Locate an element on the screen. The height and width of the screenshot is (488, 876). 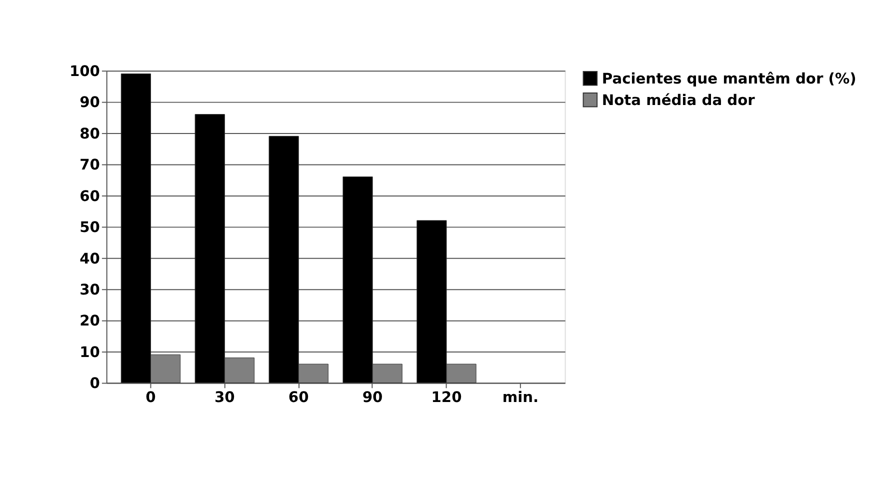
x-tick-label: min. is located at coordinates (520, 397).